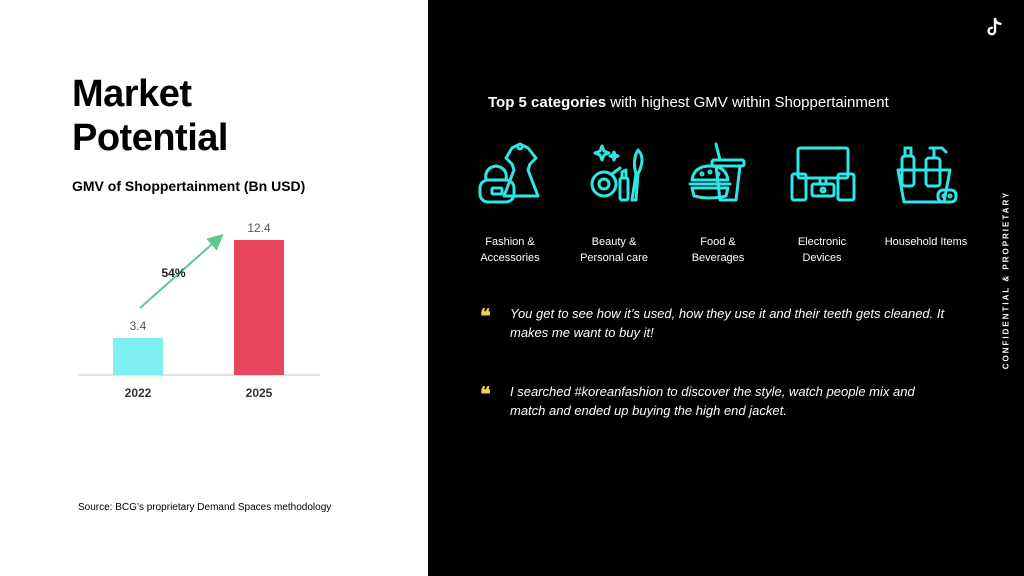  I want to click on category-label: Fashion & Accessories, so click(510, 250).